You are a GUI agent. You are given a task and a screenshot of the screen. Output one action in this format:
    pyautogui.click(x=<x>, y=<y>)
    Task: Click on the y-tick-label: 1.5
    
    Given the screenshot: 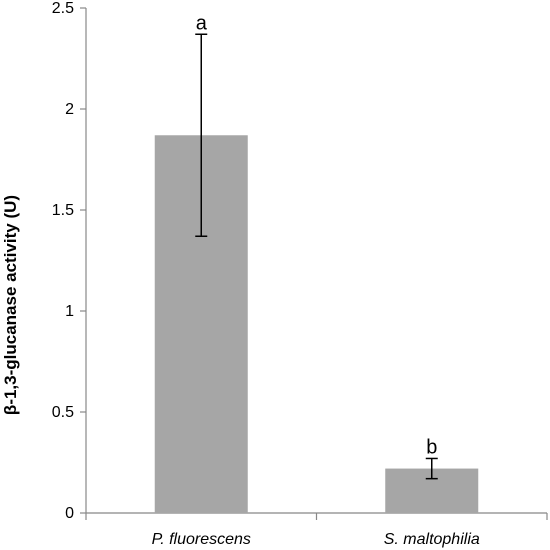 What is the action you would take?
    pyautogui.click(x=63, y=210)
    